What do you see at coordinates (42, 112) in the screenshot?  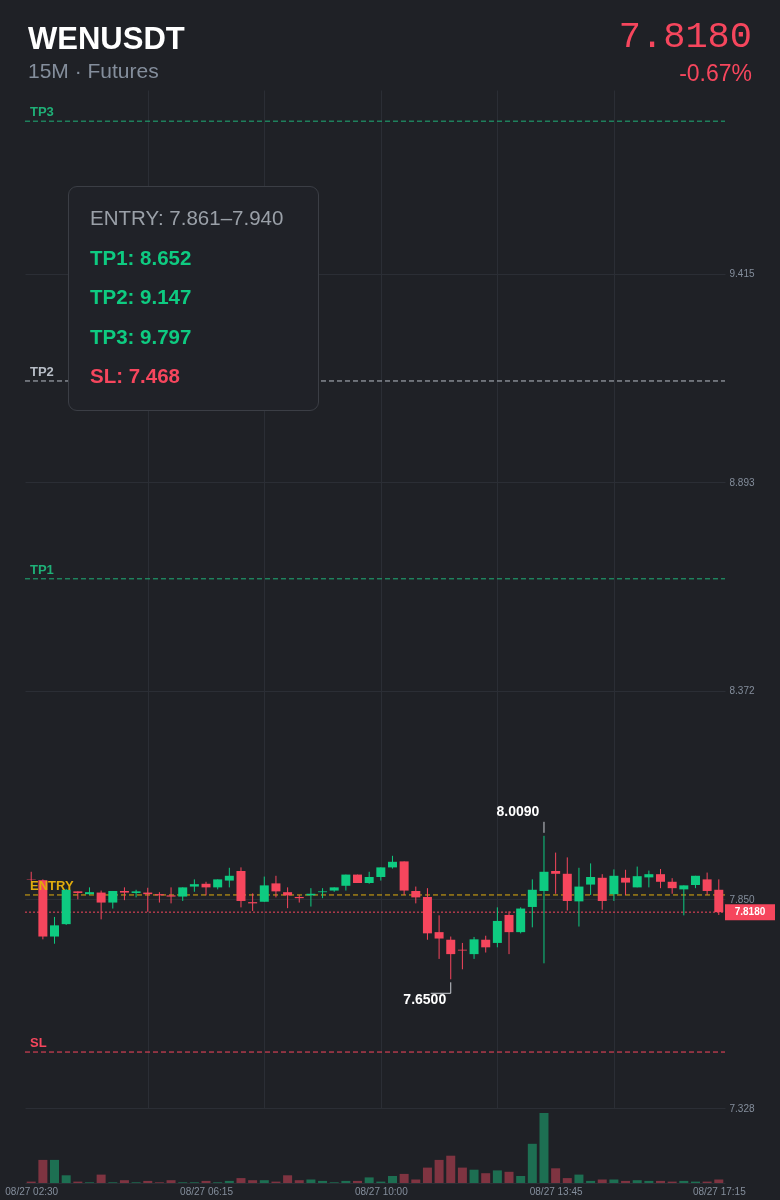 I see `ref-line-label: TP3` at bounding box center [42, 112].